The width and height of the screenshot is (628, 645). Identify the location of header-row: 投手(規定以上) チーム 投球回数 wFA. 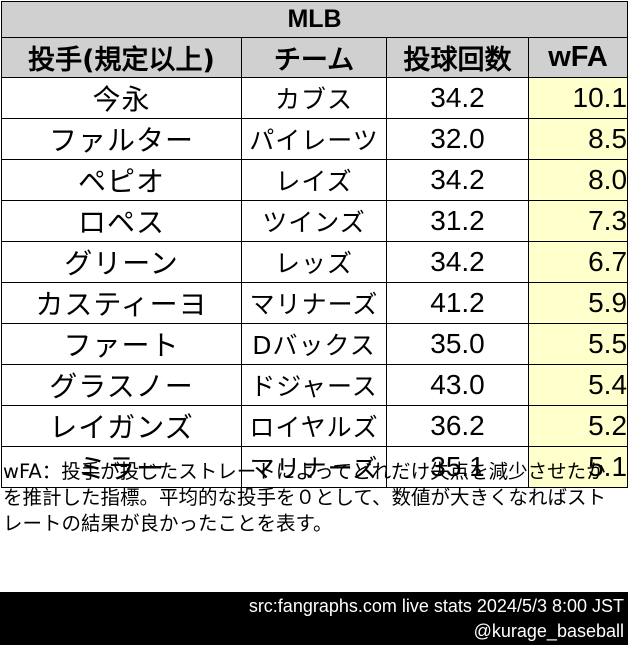
(314, 57).